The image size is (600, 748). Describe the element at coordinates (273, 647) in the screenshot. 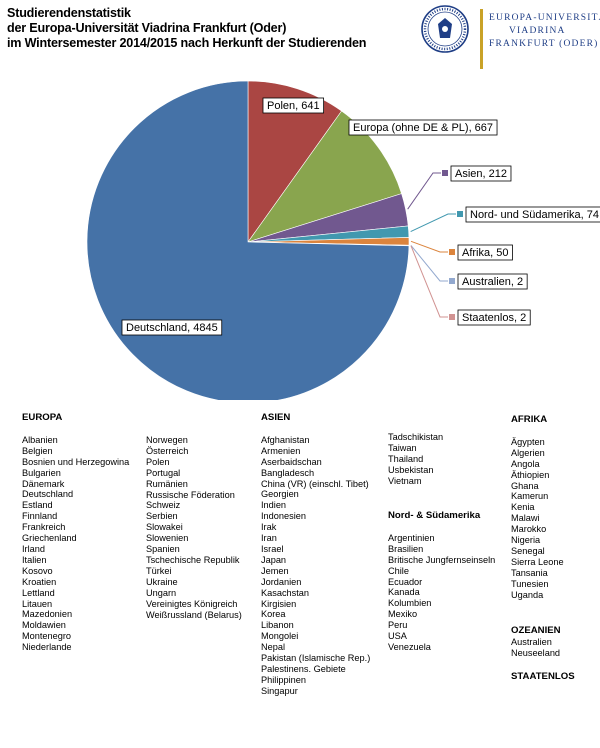

I see `country-item: Nepal` at that location.